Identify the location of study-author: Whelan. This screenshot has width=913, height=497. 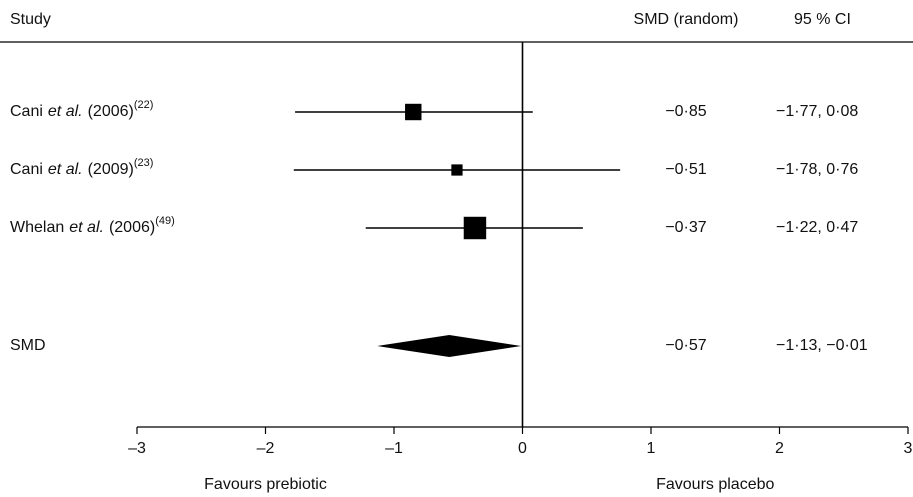
(37, 227).